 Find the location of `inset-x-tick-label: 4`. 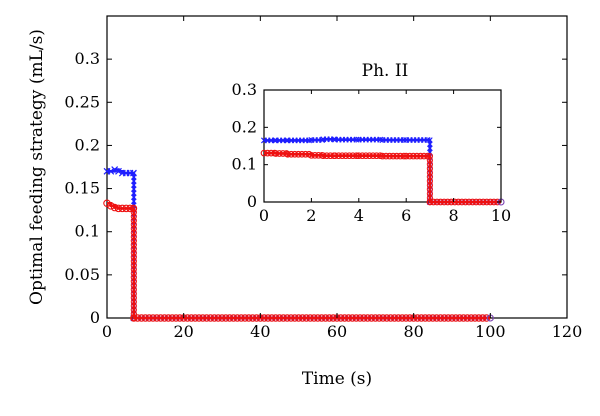

inset-x-tick-label: 4 is located at coordinates (359, 215).